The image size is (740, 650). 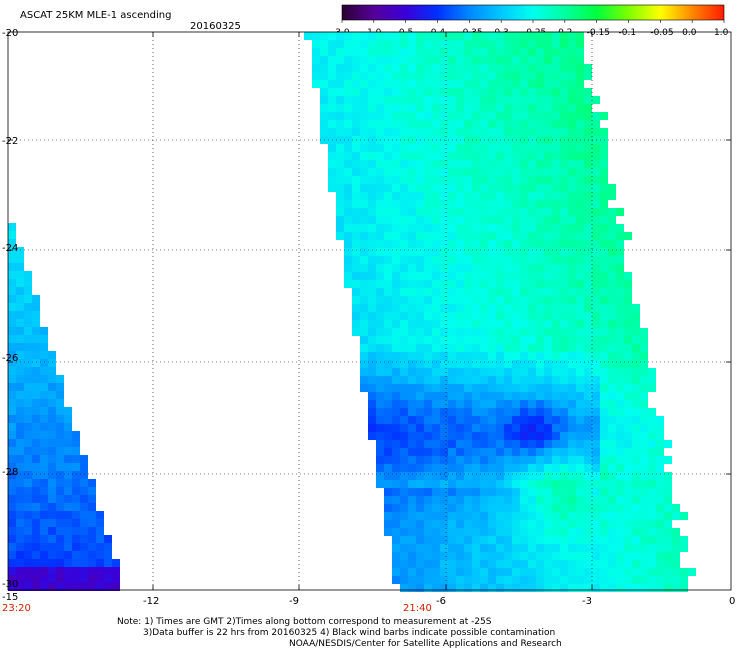 What do you see at coordinates (10, 597) in the screenshot?
I see `lon-label-15: -15` at bounding box center [10, 597].